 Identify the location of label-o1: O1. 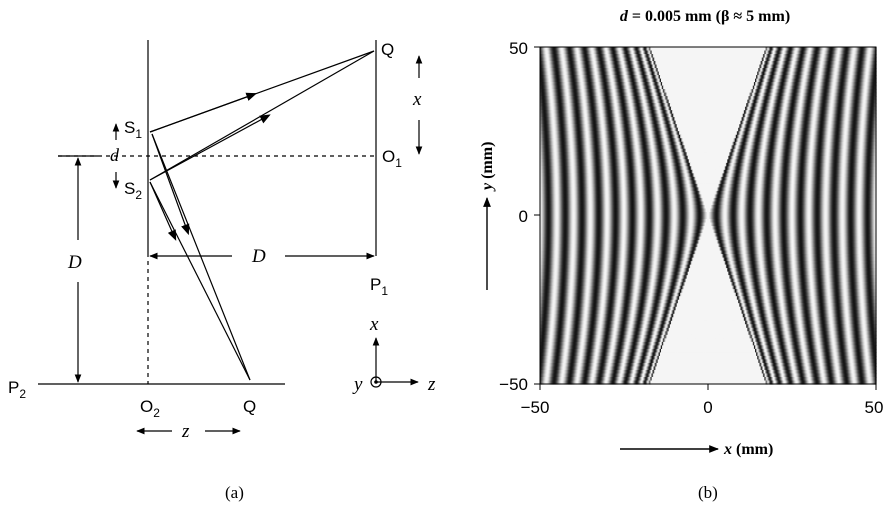
(392, 158).